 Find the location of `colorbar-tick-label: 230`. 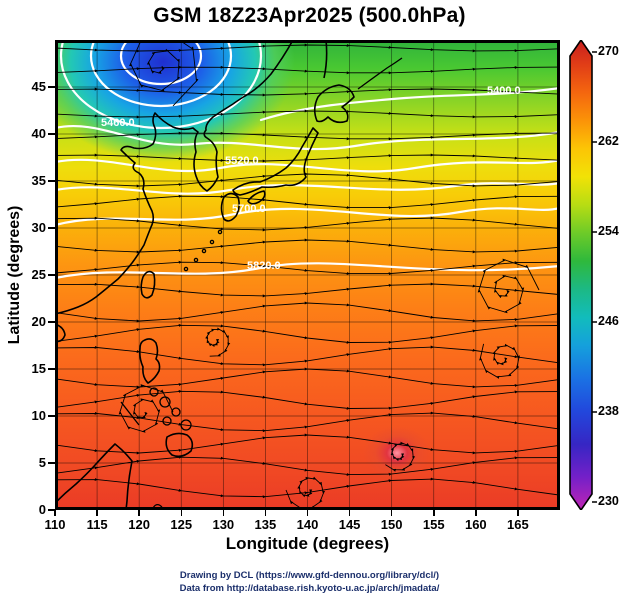

colorbar-tick-label: 230 is located at coordinates (608, 501).